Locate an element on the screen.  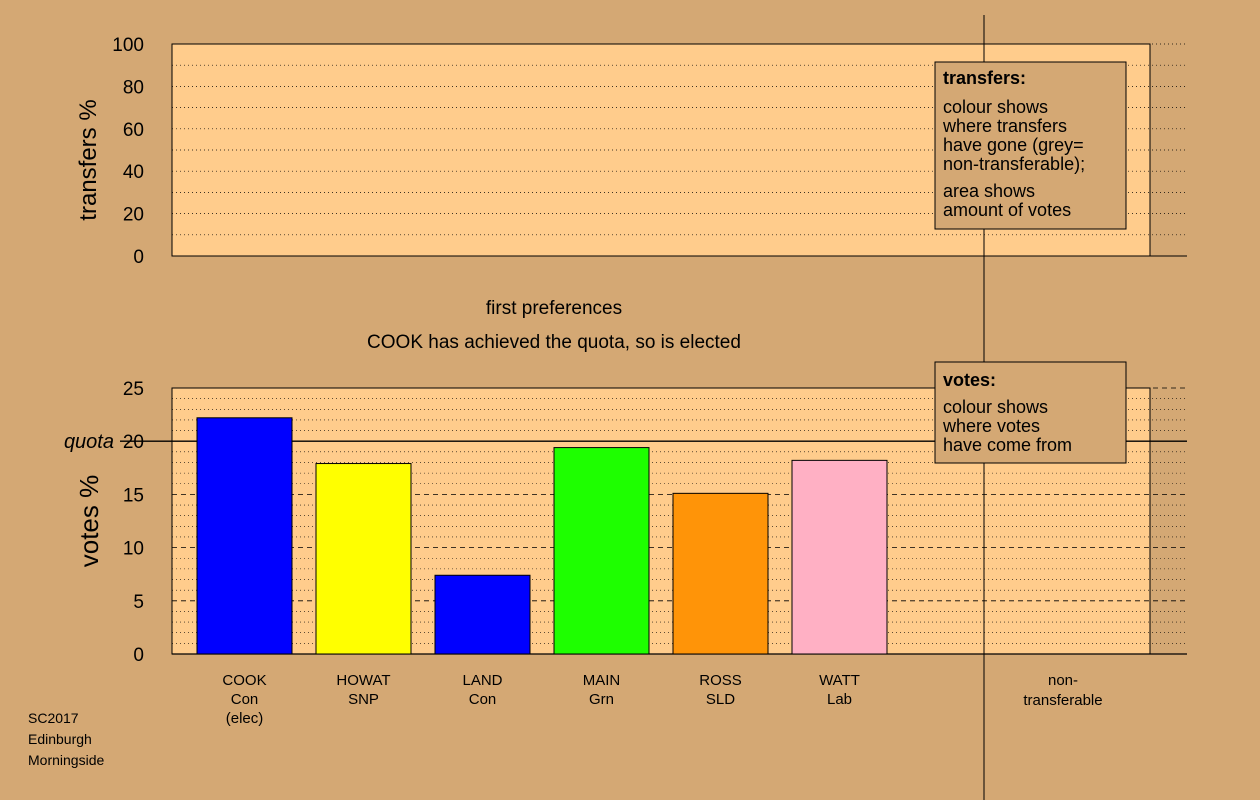
transfers-legend-text: area shows is located at coordinates (989, 191).